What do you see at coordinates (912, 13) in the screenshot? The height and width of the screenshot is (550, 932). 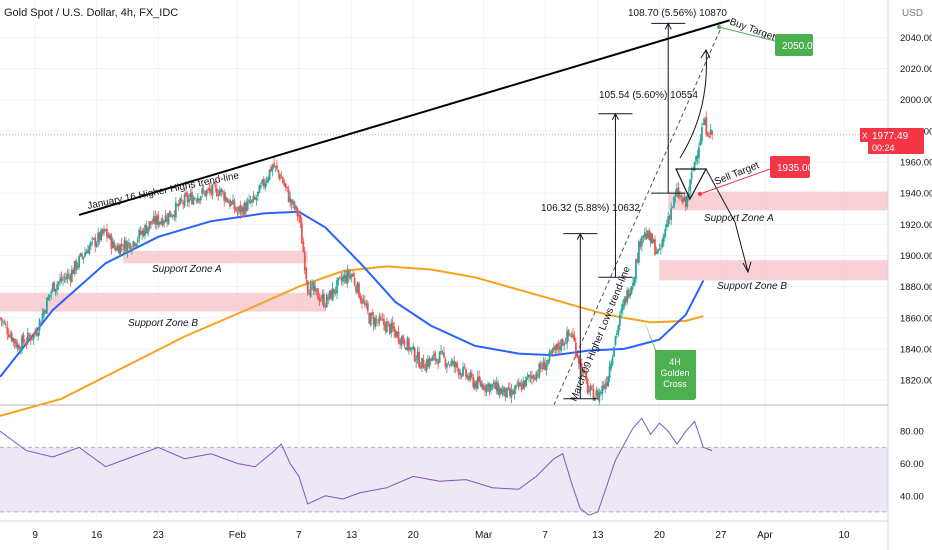 I see `currency-label: USD` at bounding box center [912, 13].